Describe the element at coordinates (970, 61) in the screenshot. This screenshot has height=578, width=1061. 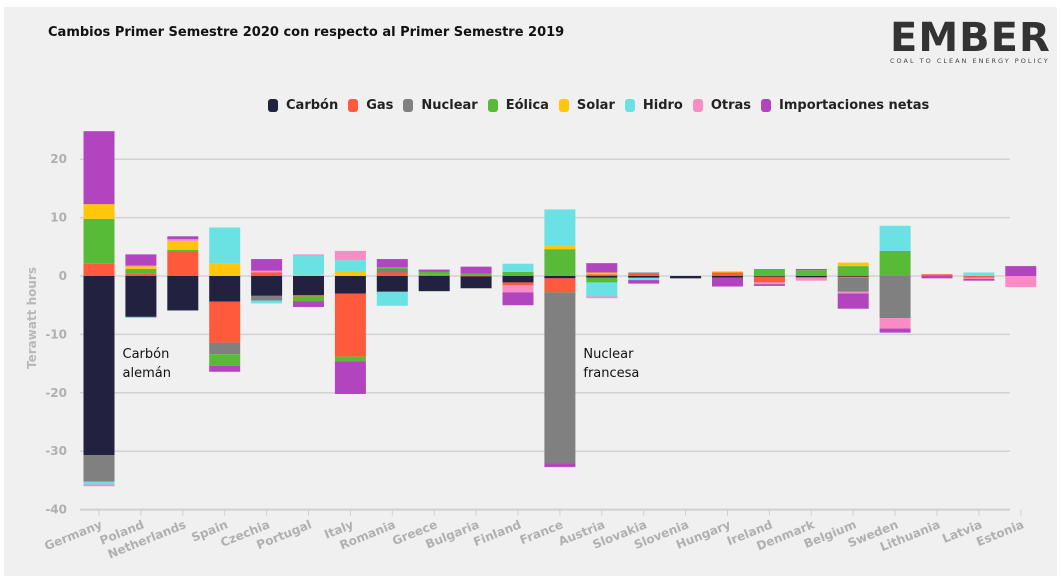
I see `logo-tagline: COAL TO CLEAN ENERGY POLICY` at that location.